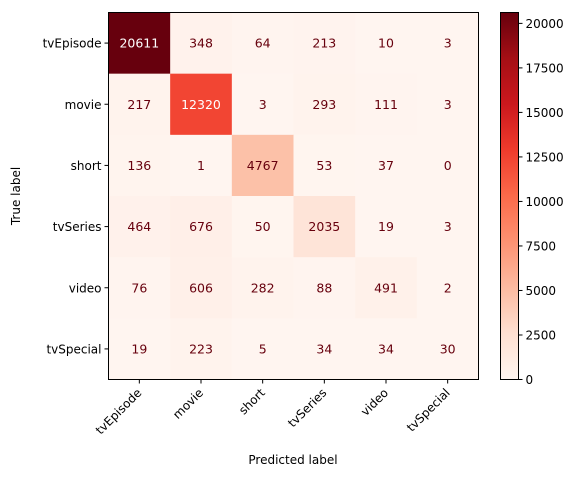 The width and height of the screenshot is (584, 477). I want to click on colorbar-tick-label: 10000, so click(545, 202).